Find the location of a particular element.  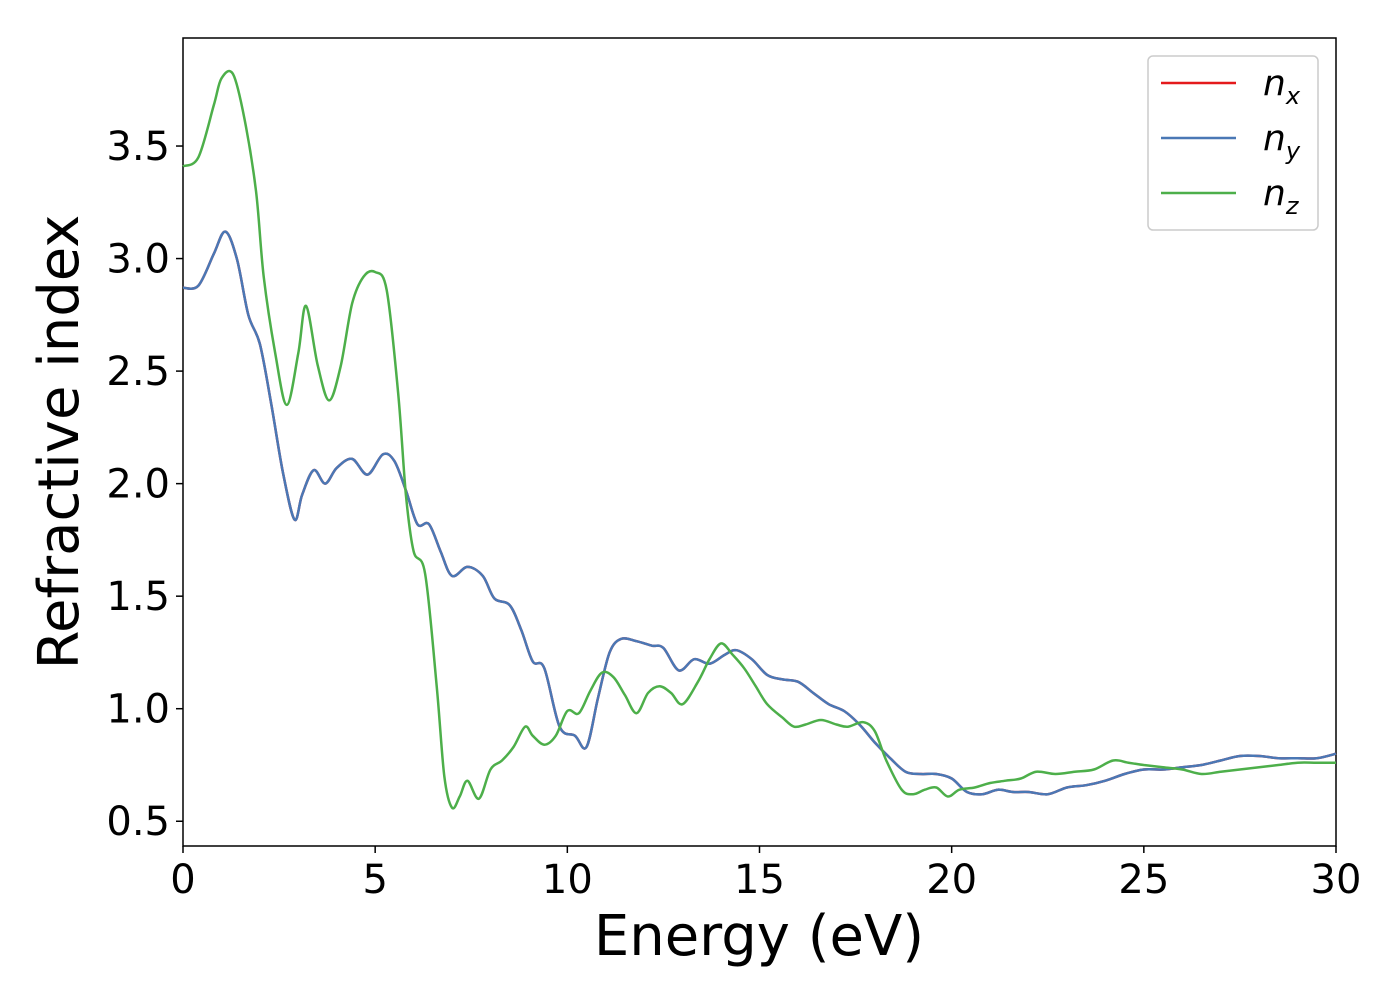

y-axis-label: Refractive index is located at coordinates (59, 442).